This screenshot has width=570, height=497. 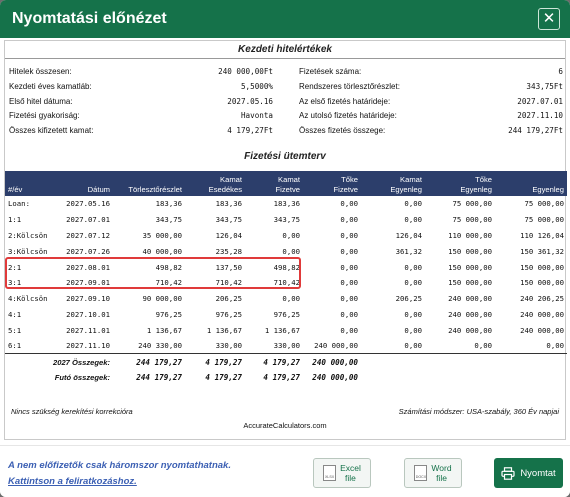 What do you see at coordinates (162, 299) in the screenshot?
I see `table-cell: 90 000,00` at bounding box center [162, 299].